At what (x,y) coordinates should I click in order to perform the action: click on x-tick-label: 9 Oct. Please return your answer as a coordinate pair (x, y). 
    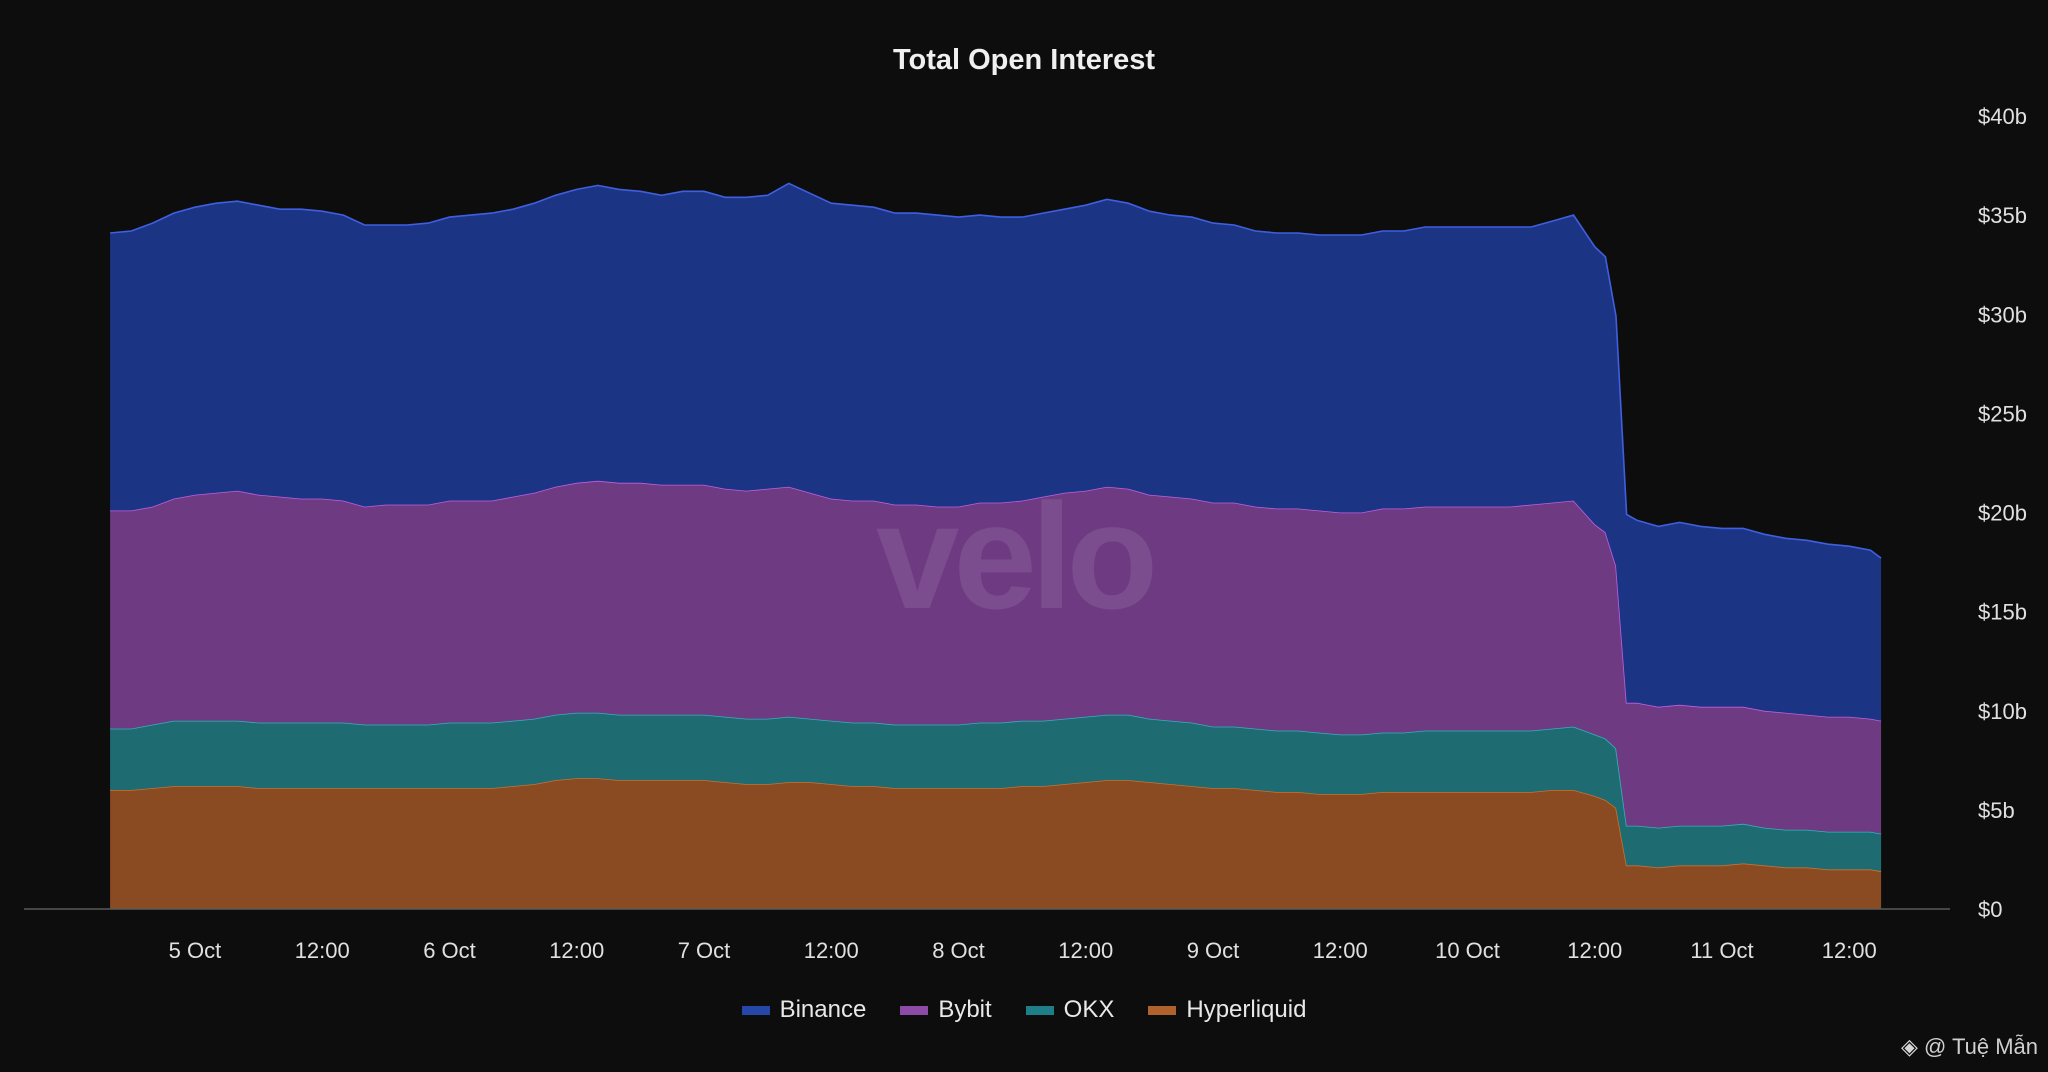
    Looking at the image, I should click on (1213, 950).